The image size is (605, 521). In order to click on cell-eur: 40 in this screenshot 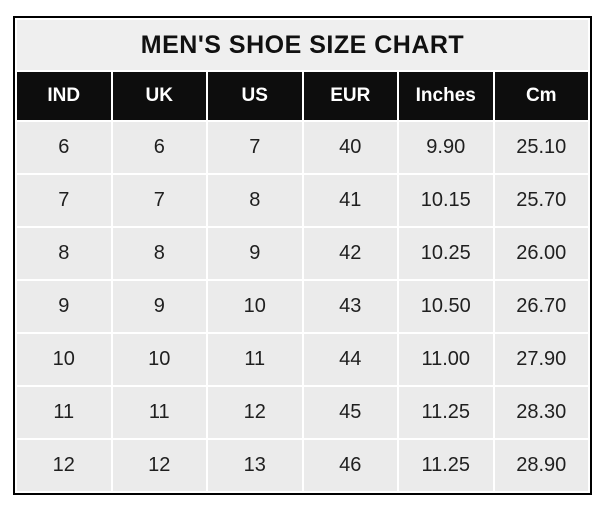, I will do `click(350, 147)`.